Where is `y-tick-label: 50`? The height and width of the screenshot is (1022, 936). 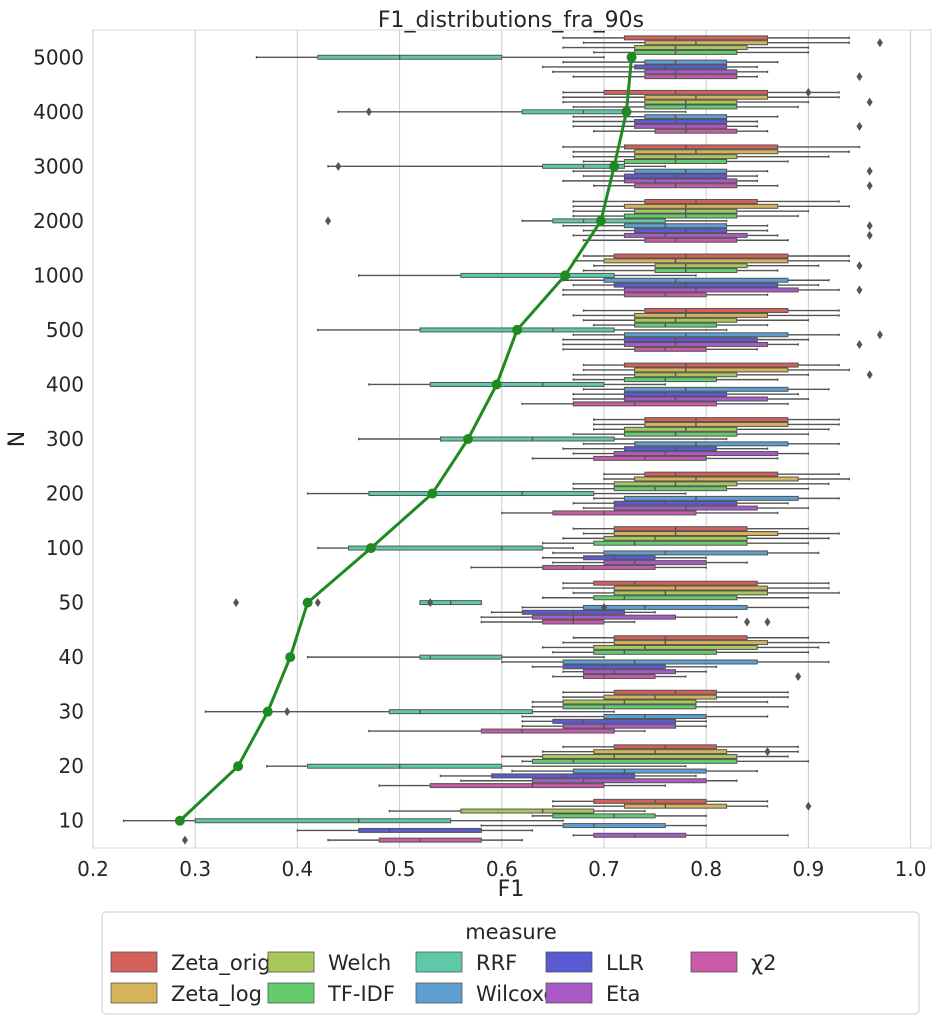 y-tick-label: 50 is located at coordinates (71, 603).